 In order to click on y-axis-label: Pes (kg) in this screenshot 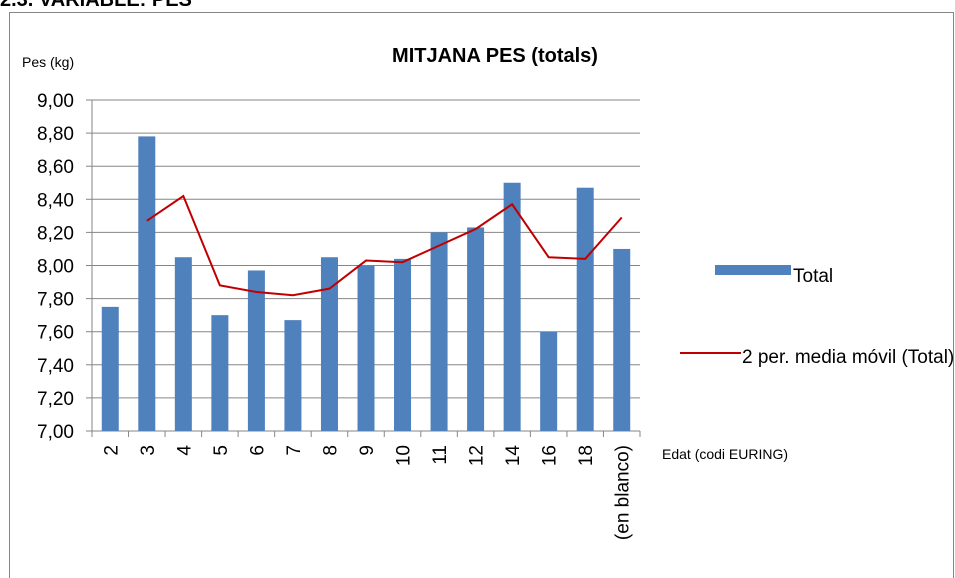, I will do `click(48, 62)`.